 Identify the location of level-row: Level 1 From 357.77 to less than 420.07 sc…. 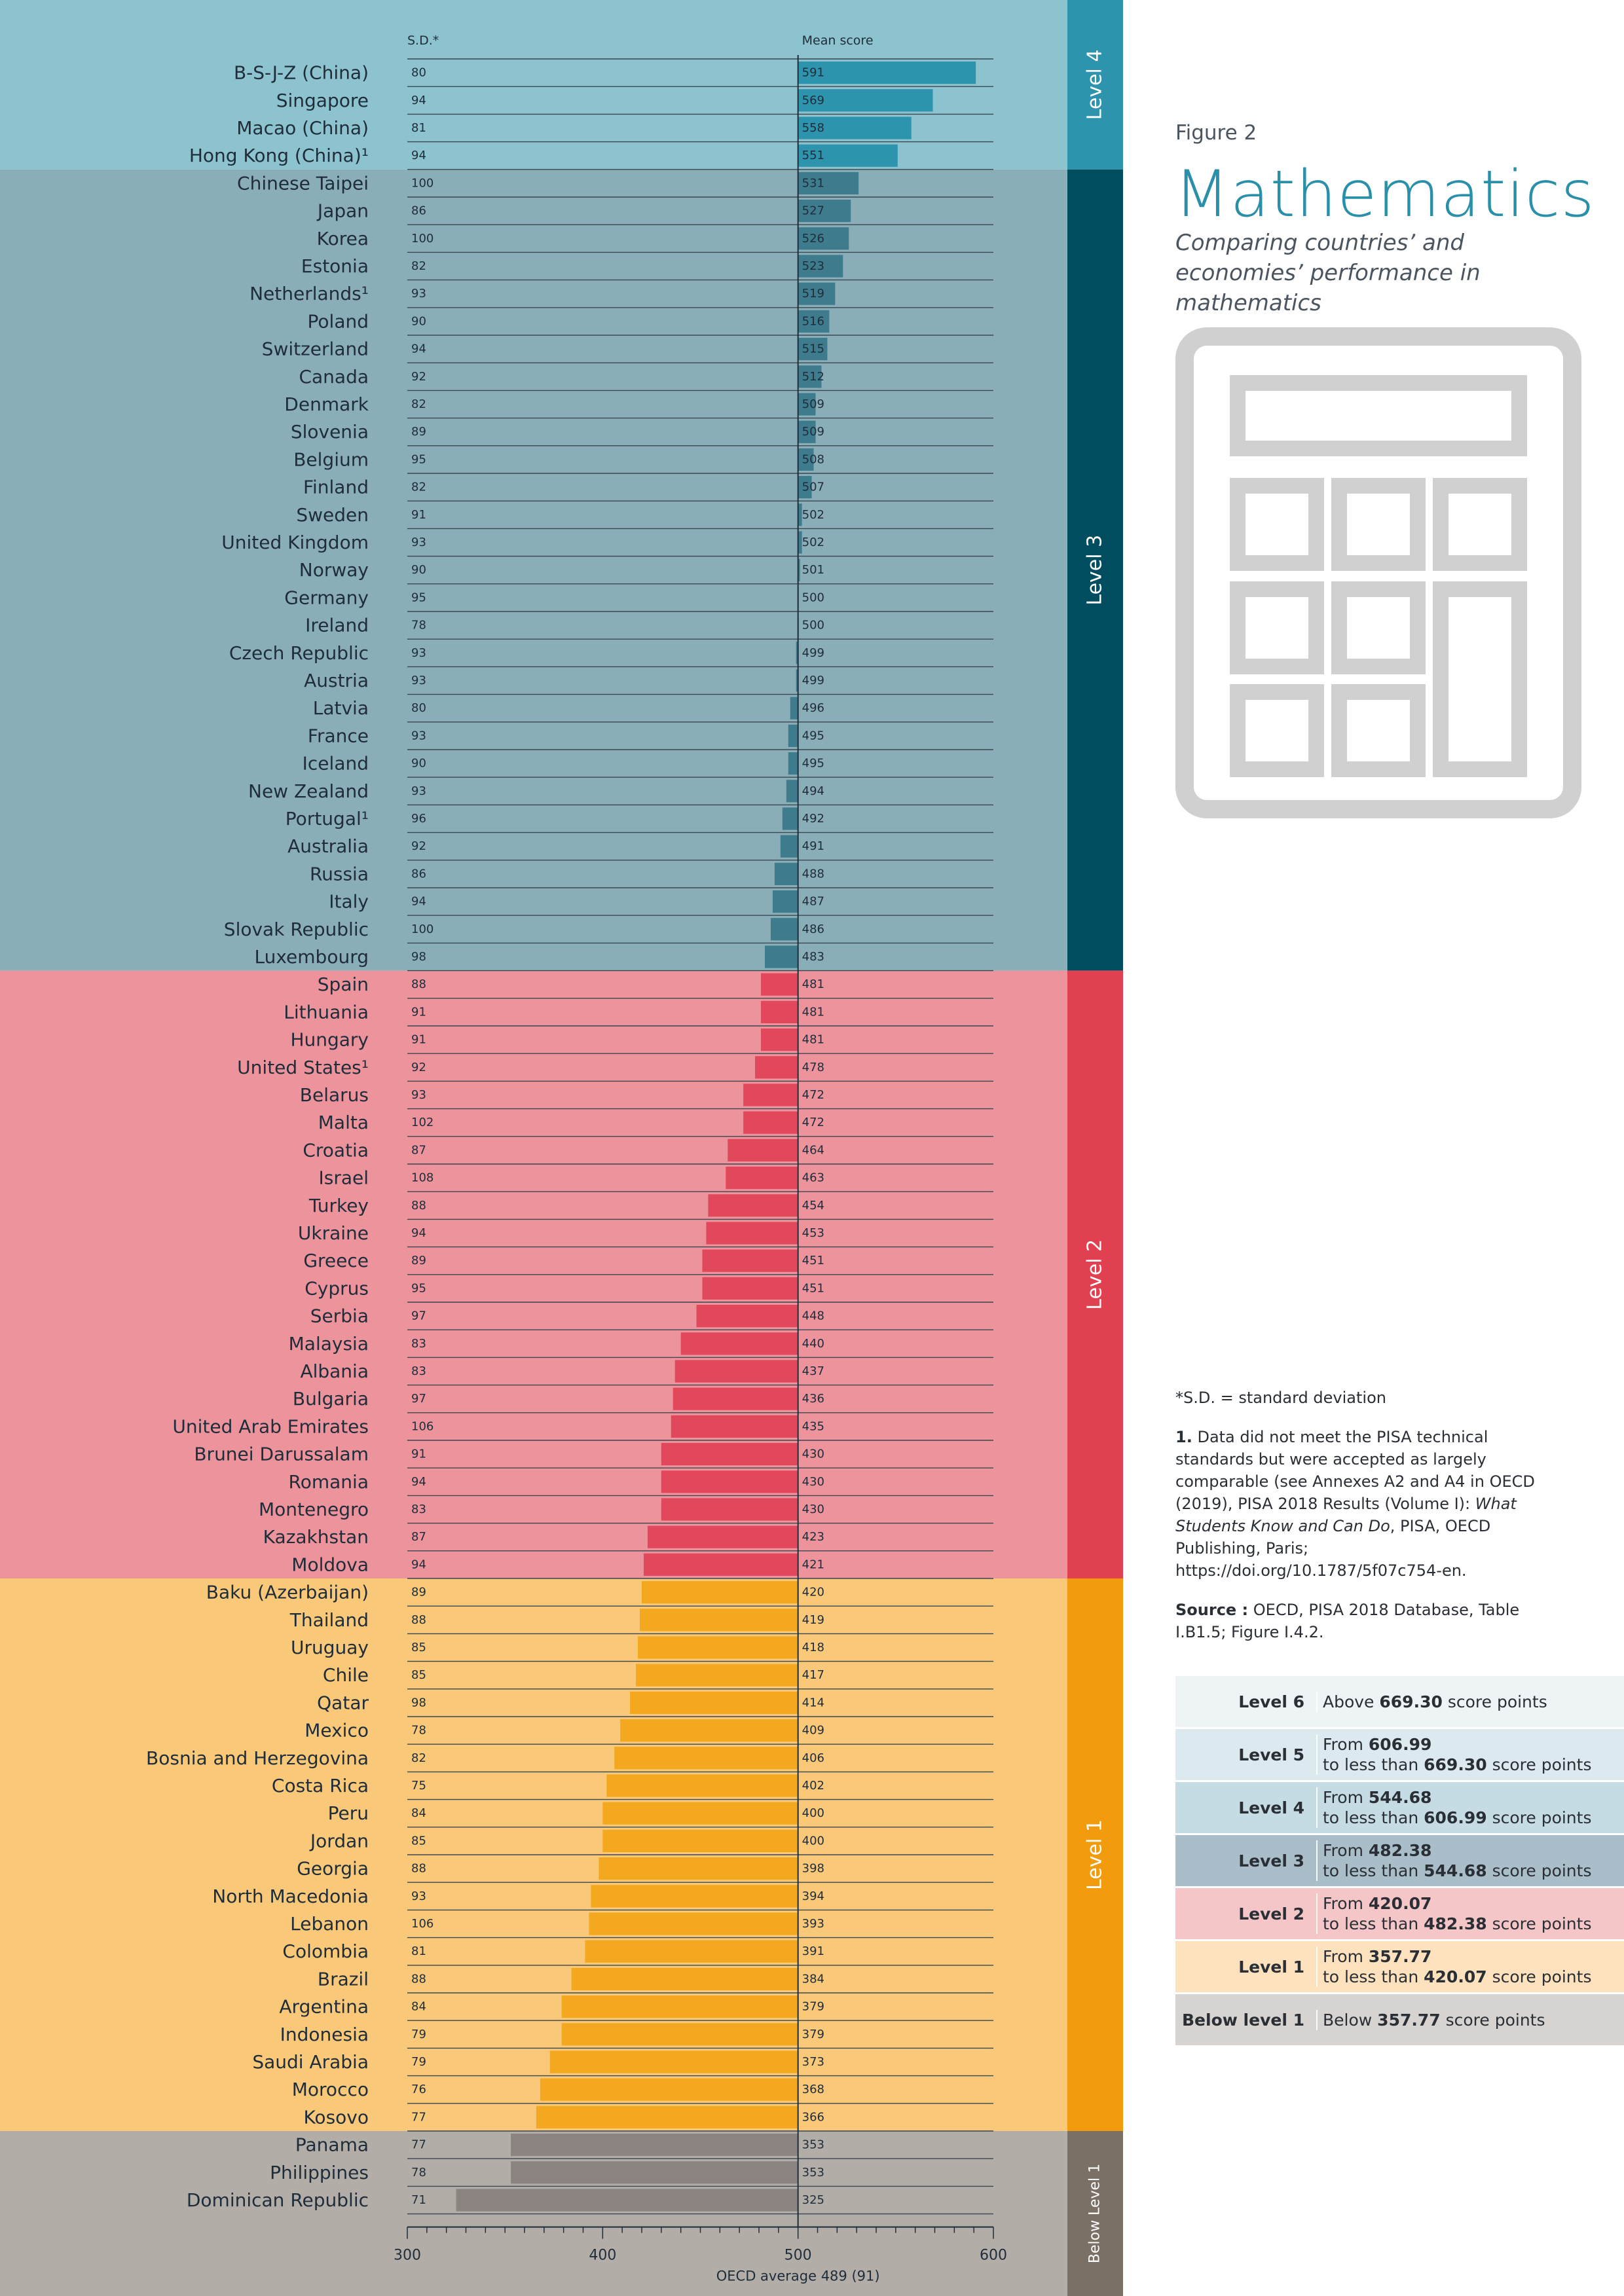
(1399, 1966).